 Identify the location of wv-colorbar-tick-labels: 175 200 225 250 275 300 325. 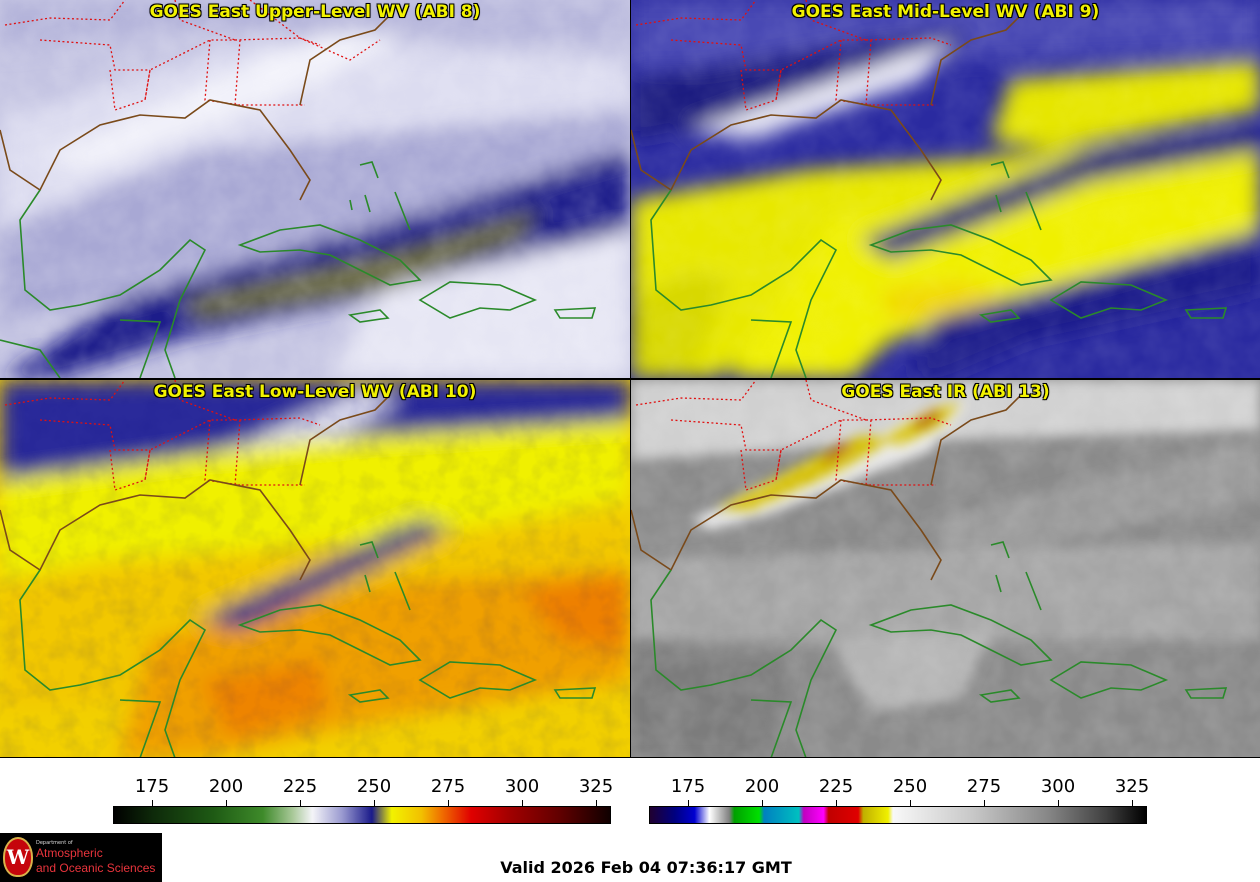
(363, 787).